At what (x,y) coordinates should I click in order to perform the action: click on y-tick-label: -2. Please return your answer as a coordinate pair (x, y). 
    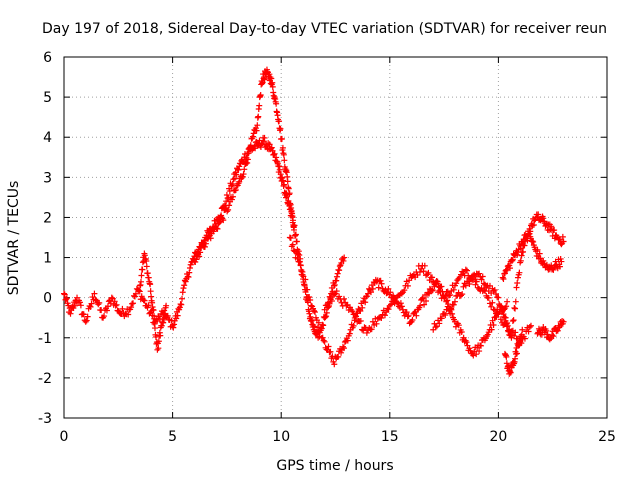
    Looking at the image, I should click on (45, 379).